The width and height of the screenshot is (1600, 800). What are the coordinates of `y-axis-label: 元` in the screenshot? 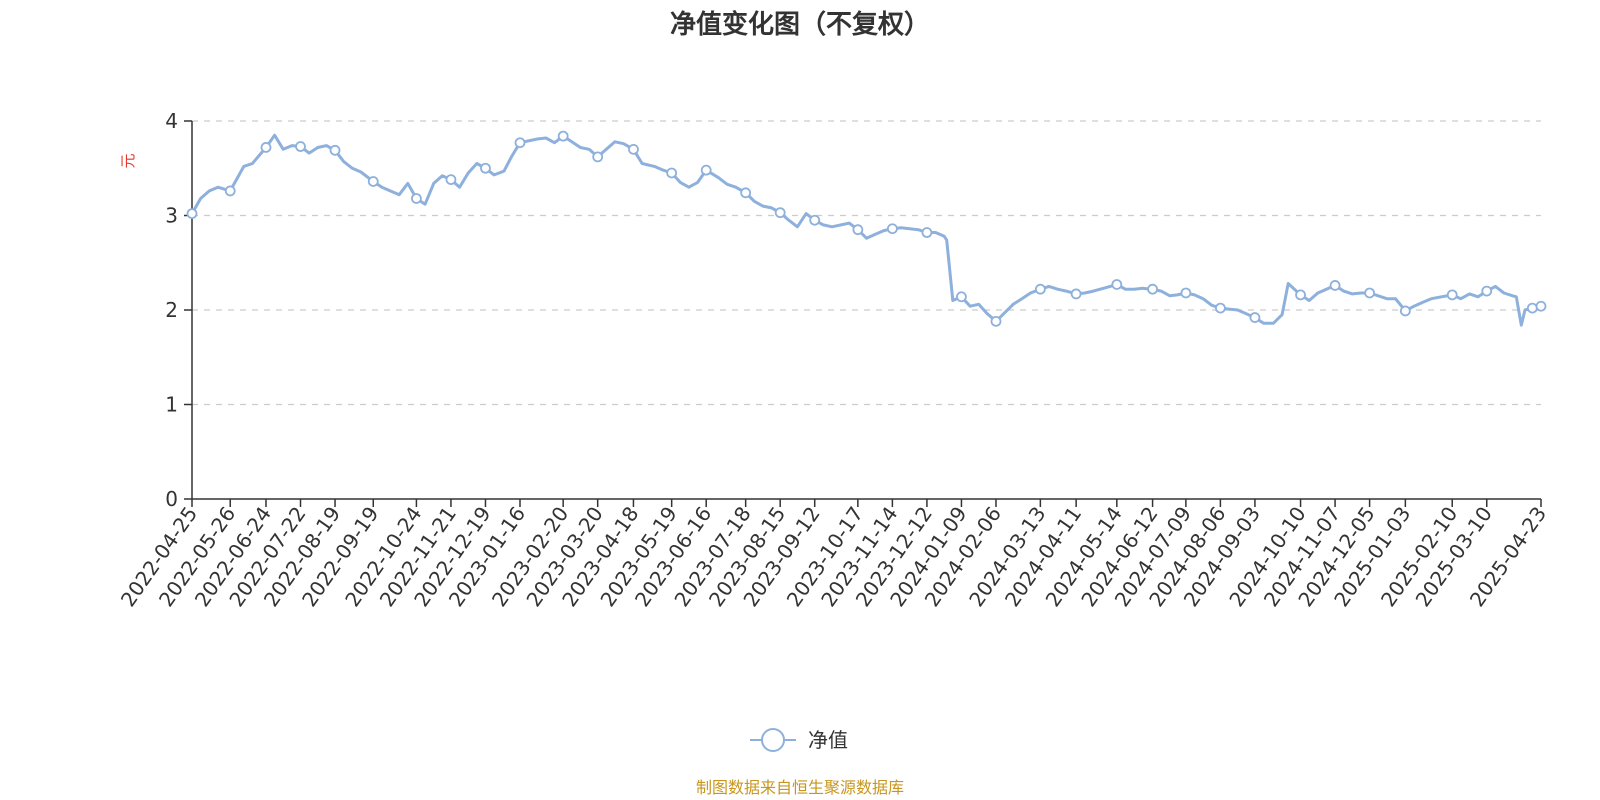 It's located at (128, 160).